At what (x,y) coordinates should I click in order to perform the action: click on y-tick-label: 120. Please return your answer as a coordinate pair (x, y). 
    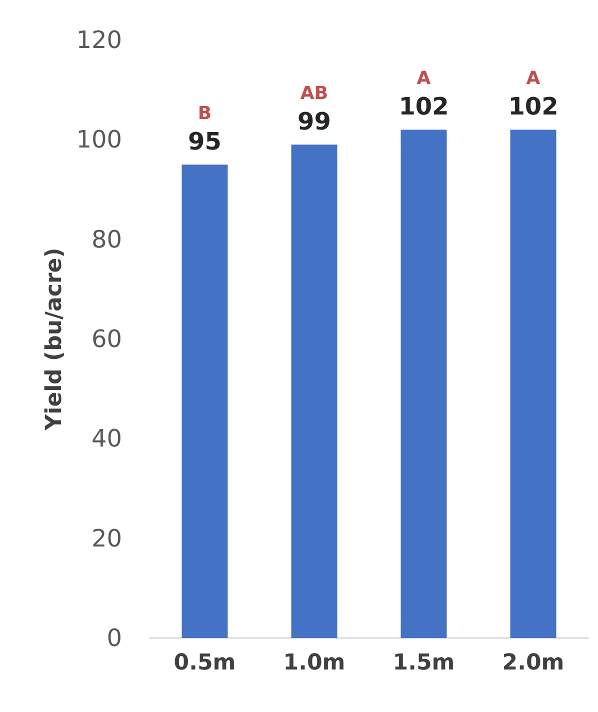
    Looking at the image, I should click on (99, 40).